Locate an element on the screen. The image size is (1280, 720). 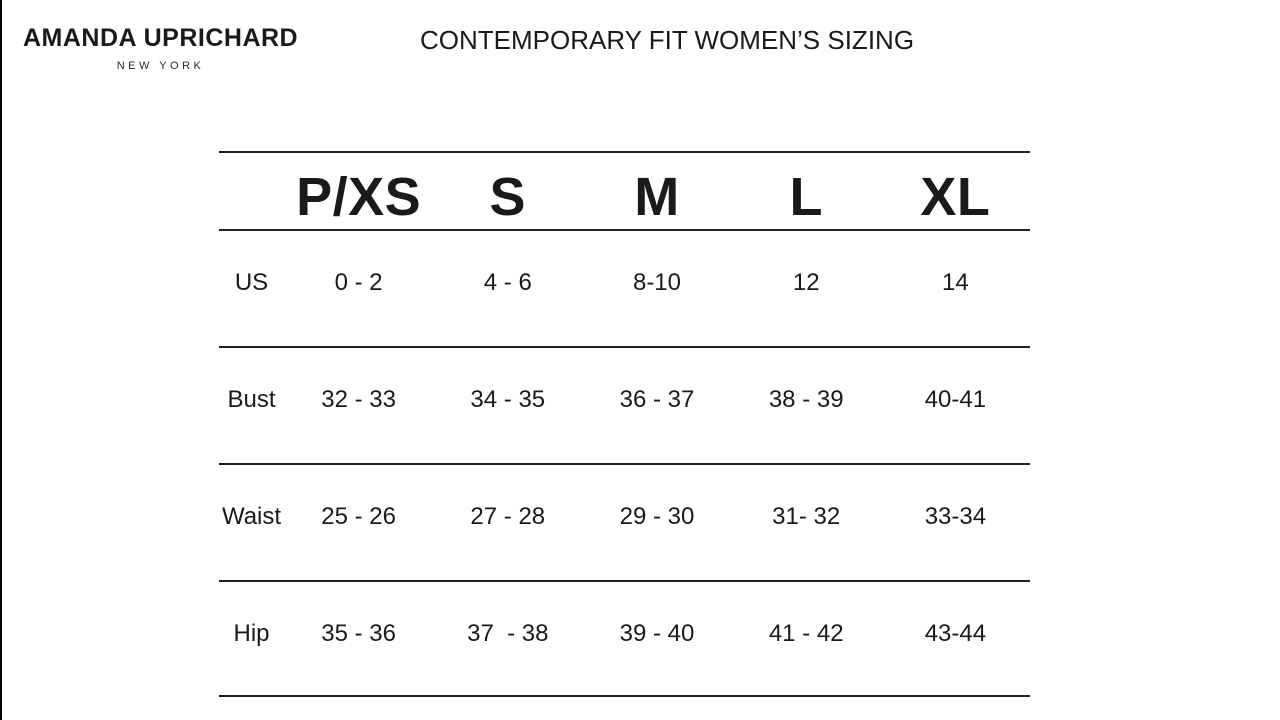
corner-cell is located at coordinates (251, 191).